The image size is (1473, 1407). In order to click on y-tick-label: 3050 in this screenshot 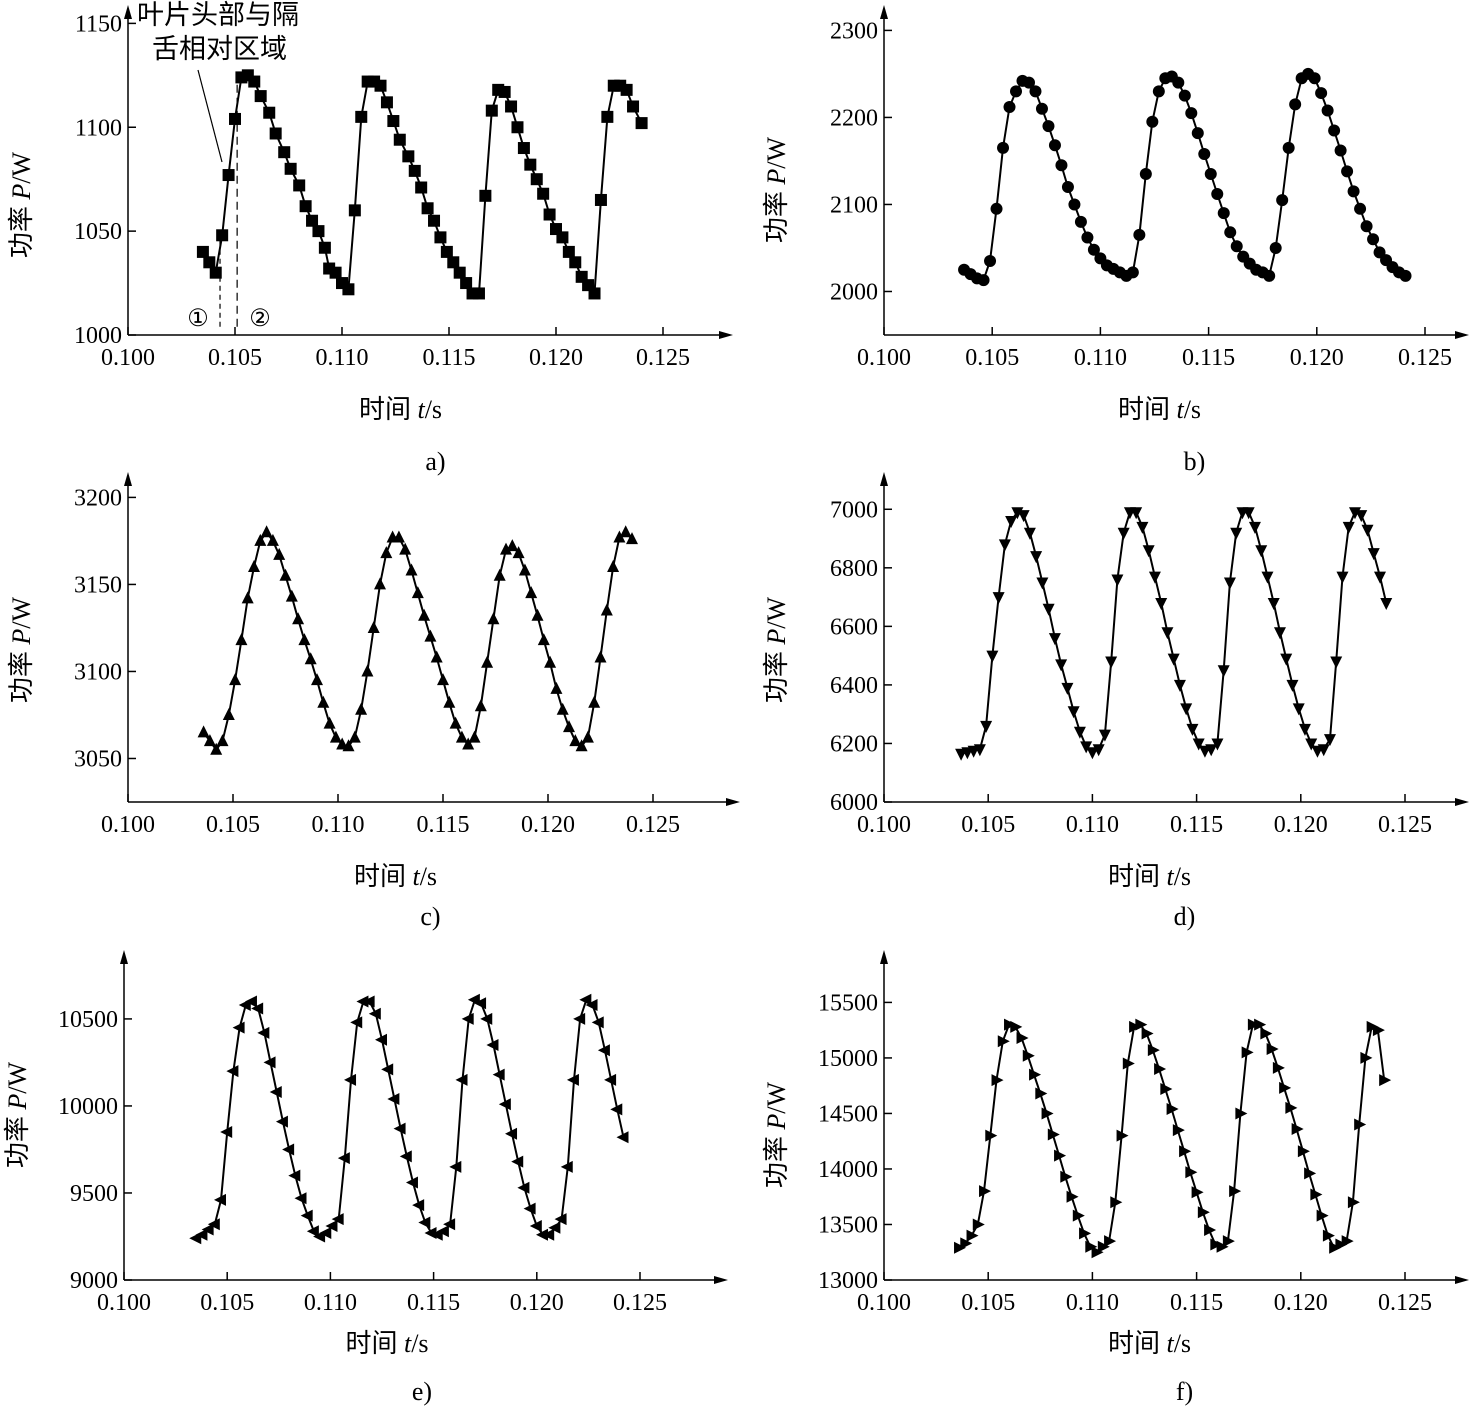, I will do `click(98, 759)`.